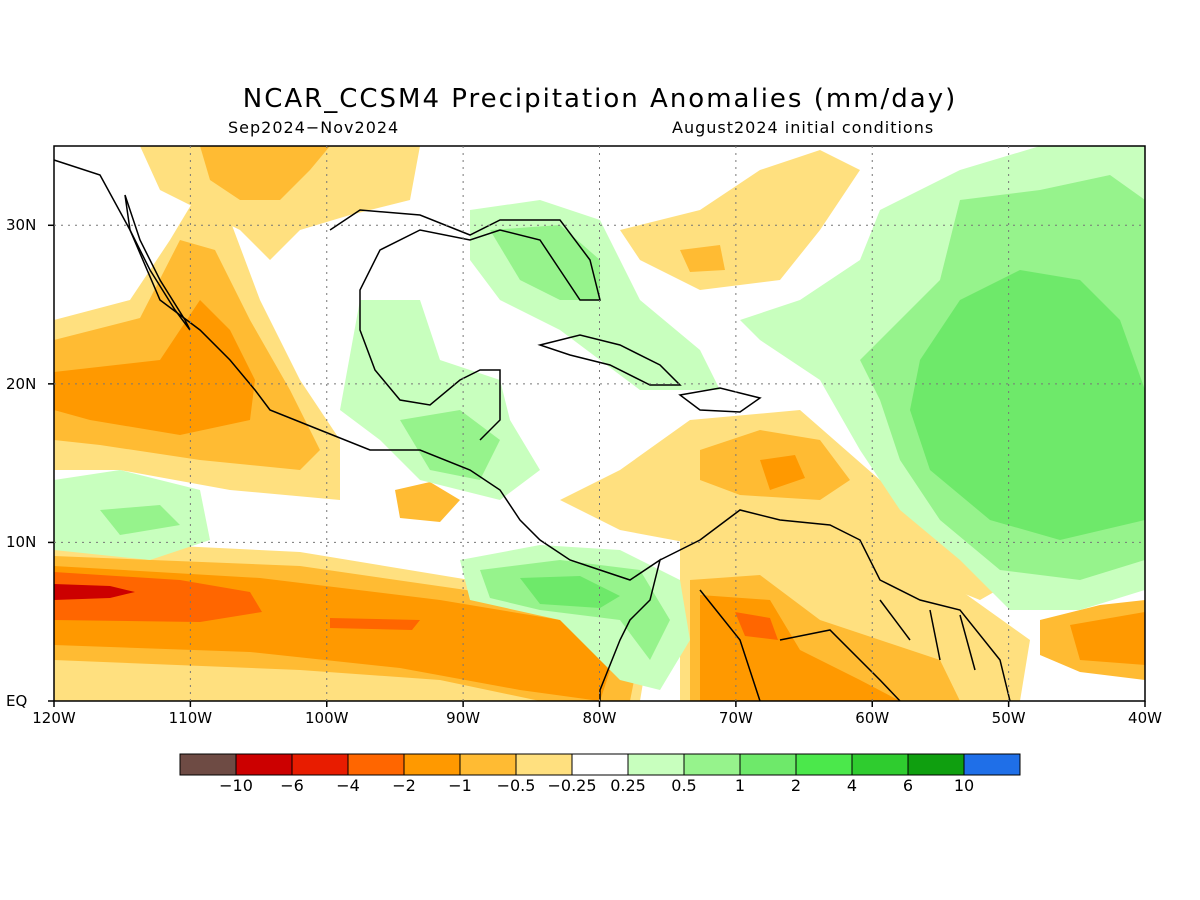 The width and height of the screenshot is (1200, 900). I want to click on south-america-dry-core, so click(756, 626).